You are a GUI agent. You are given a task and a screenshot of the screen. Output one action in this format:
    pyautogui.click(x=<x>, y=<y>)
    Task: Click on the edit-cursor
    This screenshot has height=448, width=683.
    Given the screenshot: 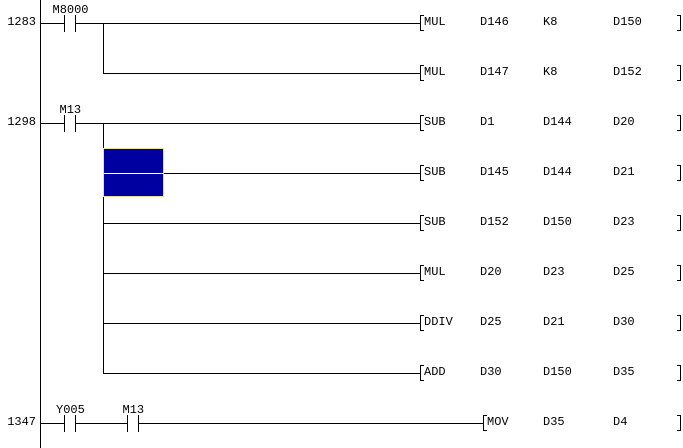 What is the action you would take?
    pyautogui.click(x=133, y=172)
    